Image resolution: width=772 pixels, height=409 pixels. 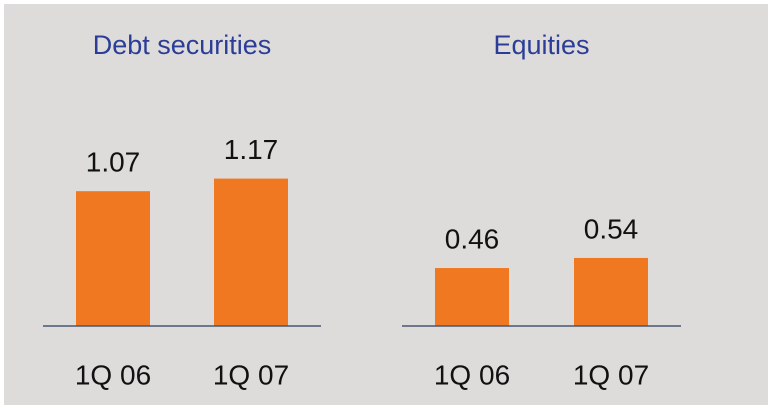 I want to click on value-label: 1.07, so click(x=113, y=162).